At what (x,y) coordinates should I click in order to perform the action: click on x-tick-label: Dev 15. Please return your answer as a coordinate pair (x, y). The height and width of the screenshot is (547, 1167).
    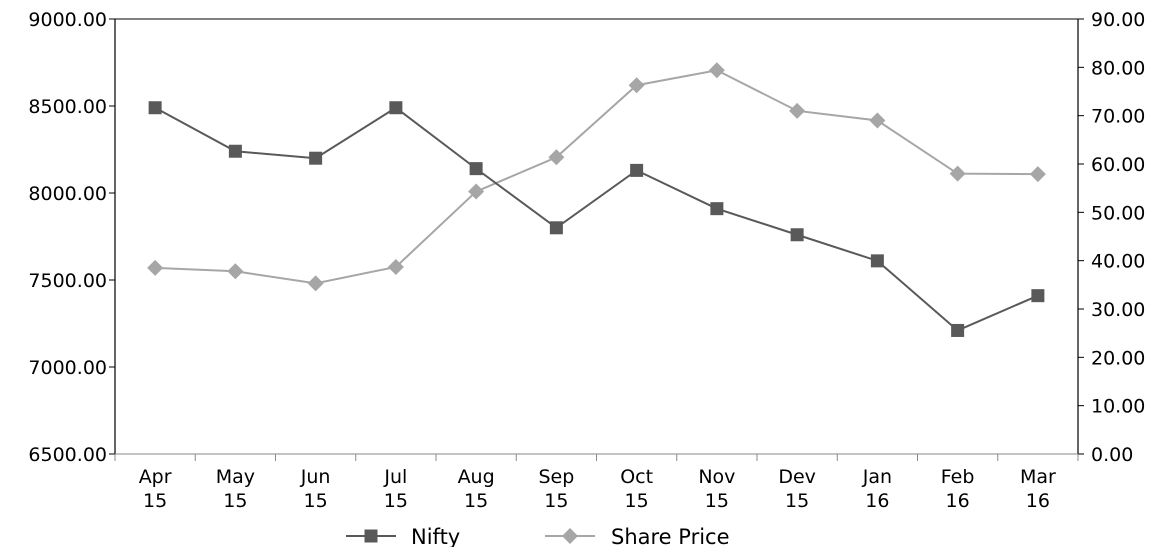
    Looking at the image, I should click on (797, 489).